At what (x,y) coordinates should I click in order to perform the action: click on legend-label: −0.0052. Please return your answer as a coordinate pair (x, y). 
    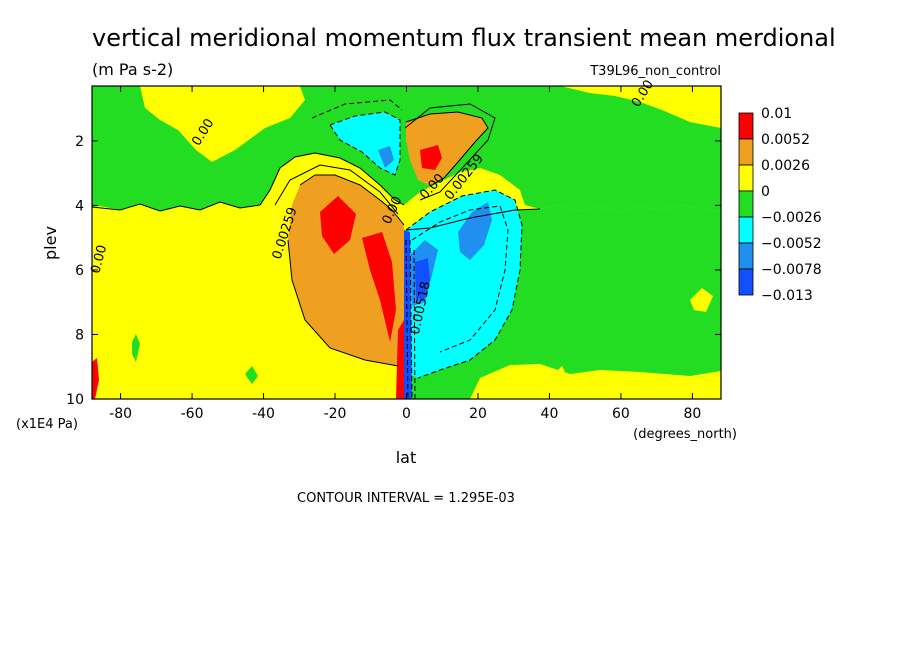
    Looking at the image, I should click on (791, 244).